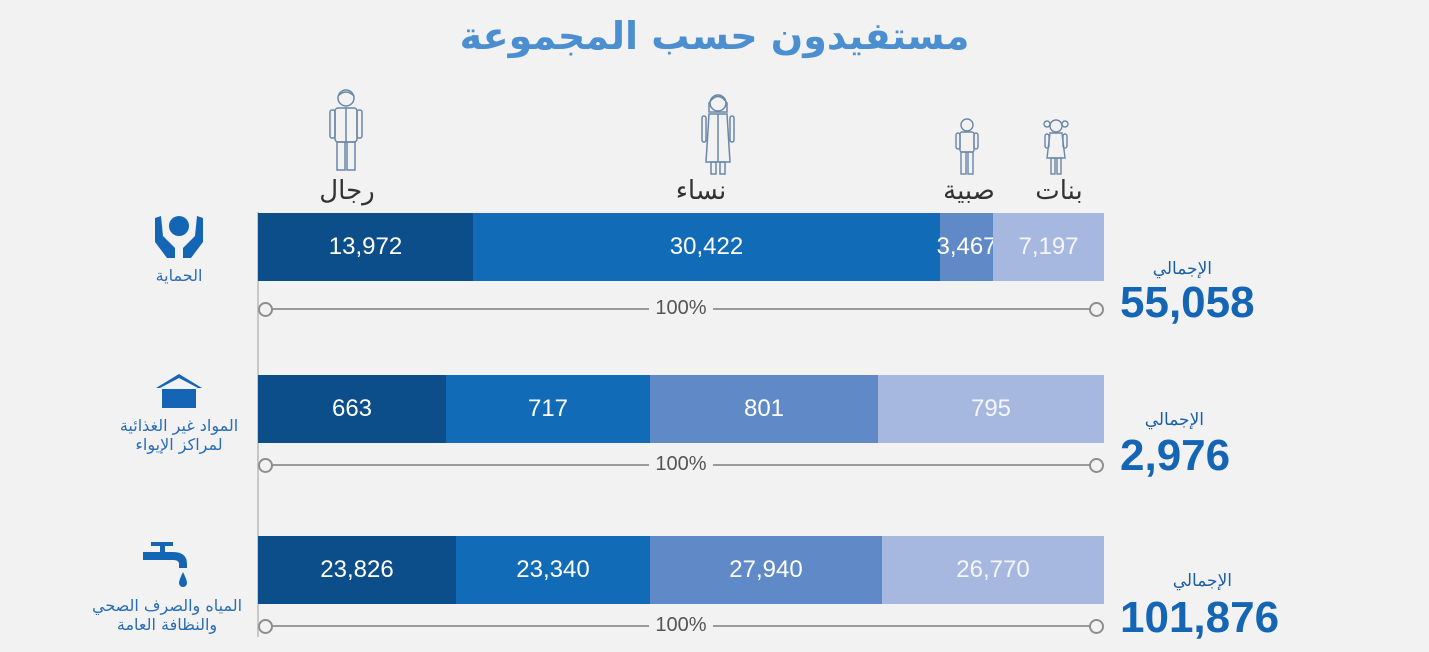 This screenshot has width=1429, height=652. What do you see at coordinates (1056, 147) in the screenshot?
I see `girl-icon` at bounding box center [1056, 147].